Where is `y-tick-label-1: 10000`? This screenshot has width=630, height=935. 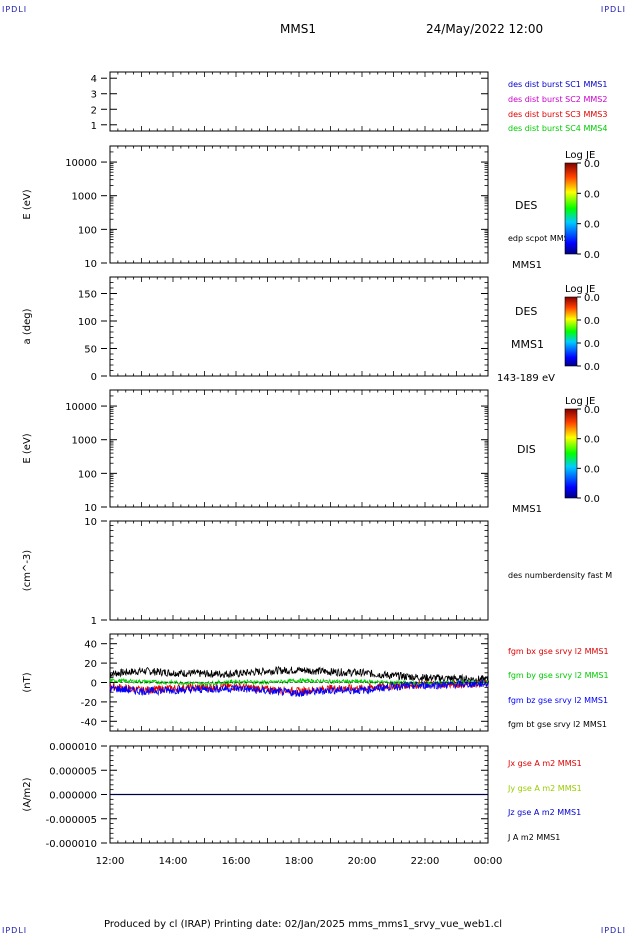
y-tick-label-1: 10000 is located at coordinates (81, 163).